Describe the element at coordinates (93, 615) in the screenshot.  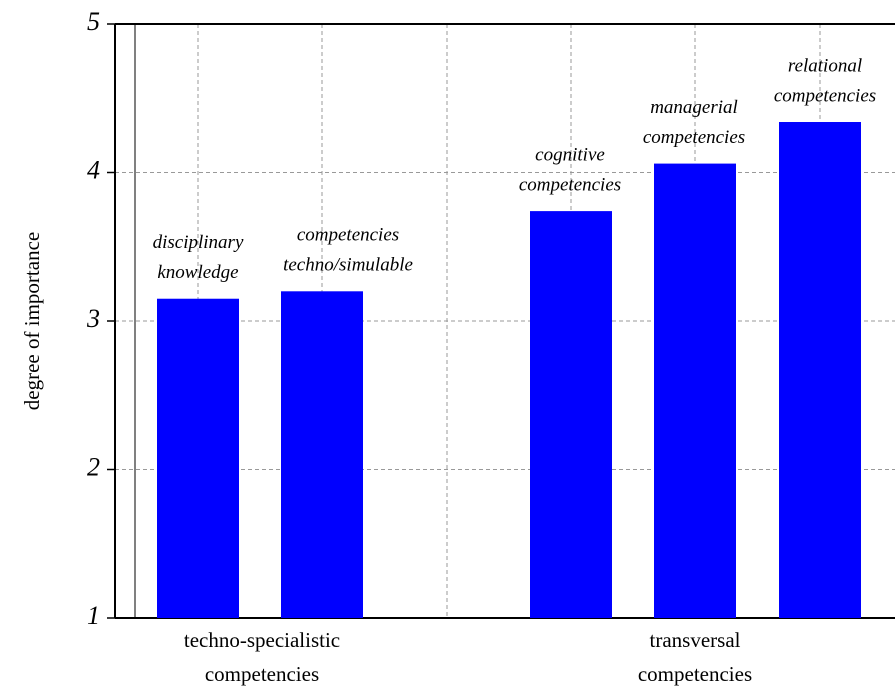
I see `y-tick-label: 1` at that location.